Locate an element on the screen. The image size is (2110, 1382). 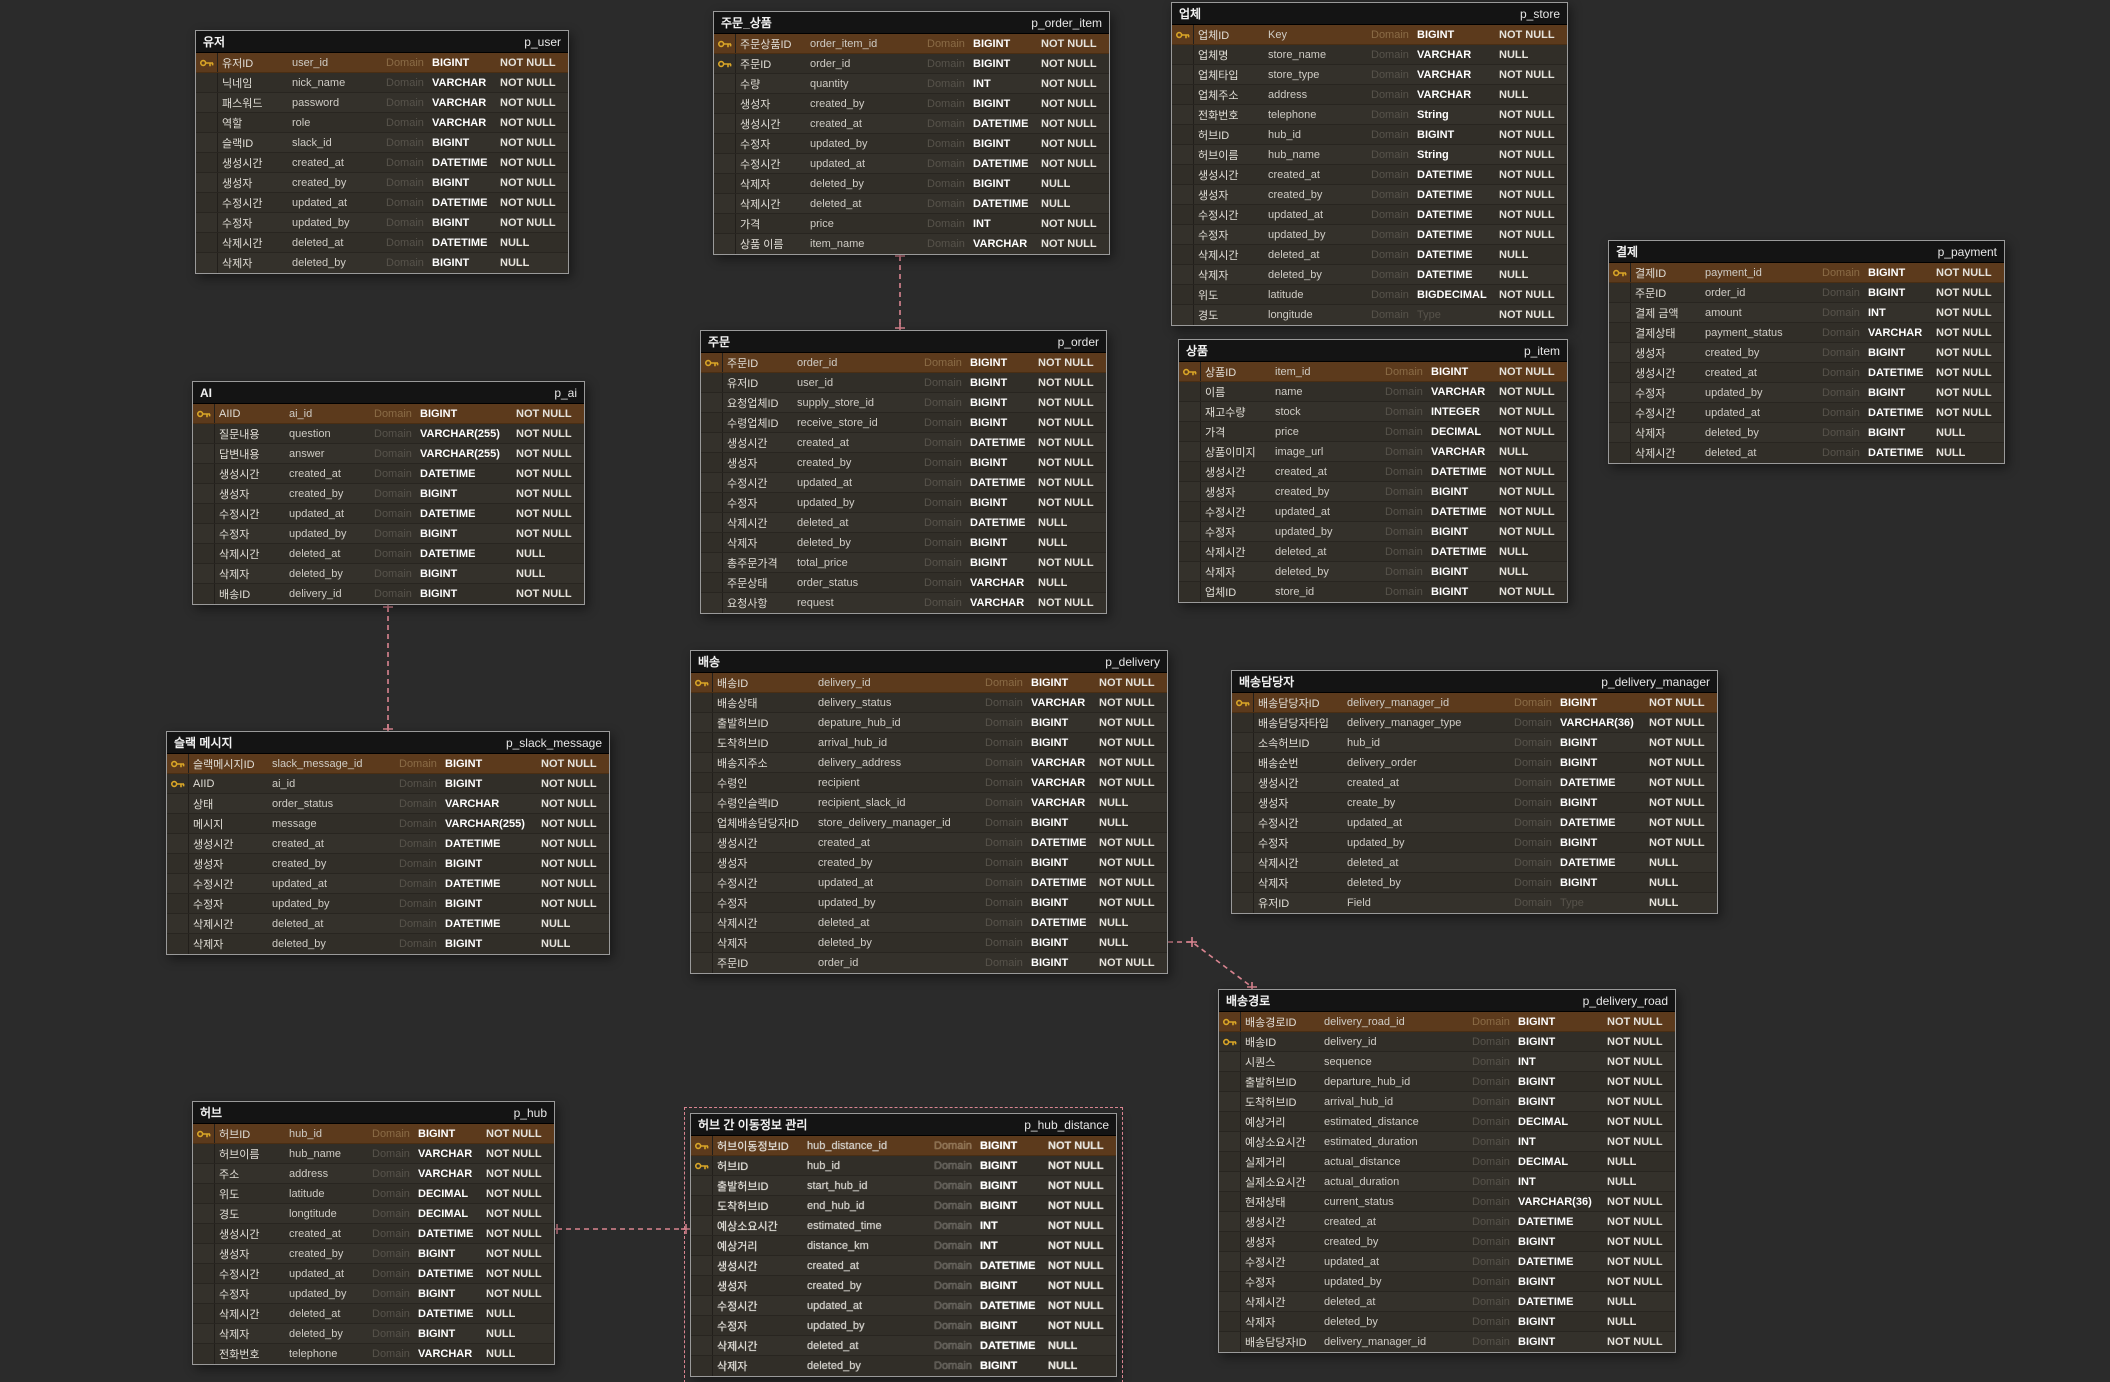
column-row-updated_by: 수정자 updated_by Domain DATETIME NOT NULL is located at coordinates (1369, 235).